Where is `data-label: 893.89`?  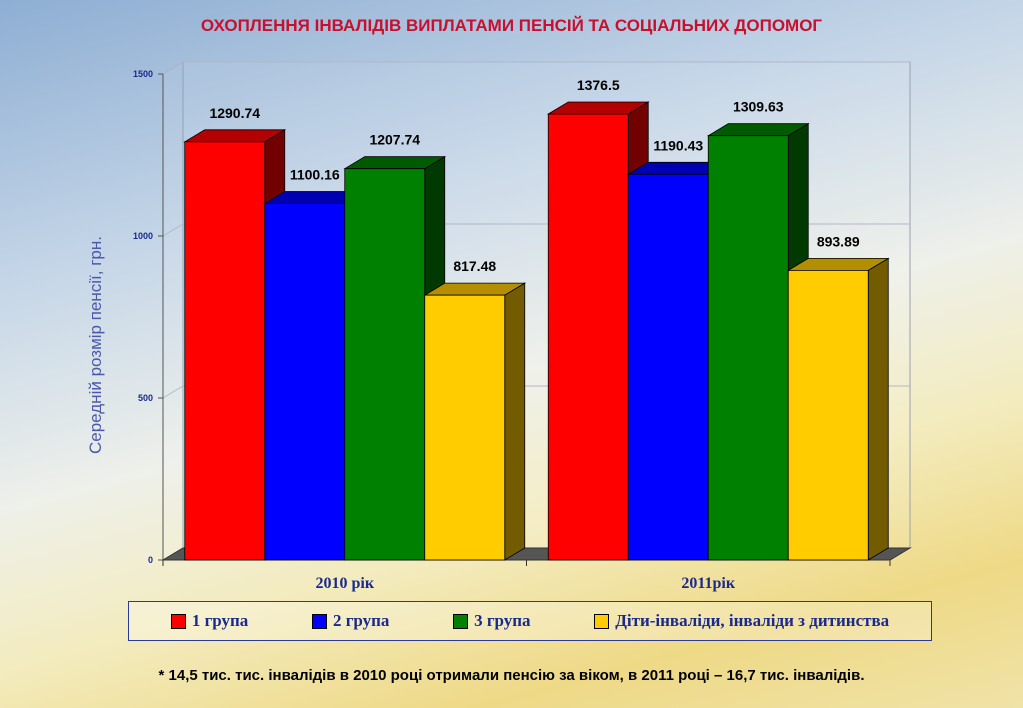
data-label: 893.89 is located at coordinates (838, 241).